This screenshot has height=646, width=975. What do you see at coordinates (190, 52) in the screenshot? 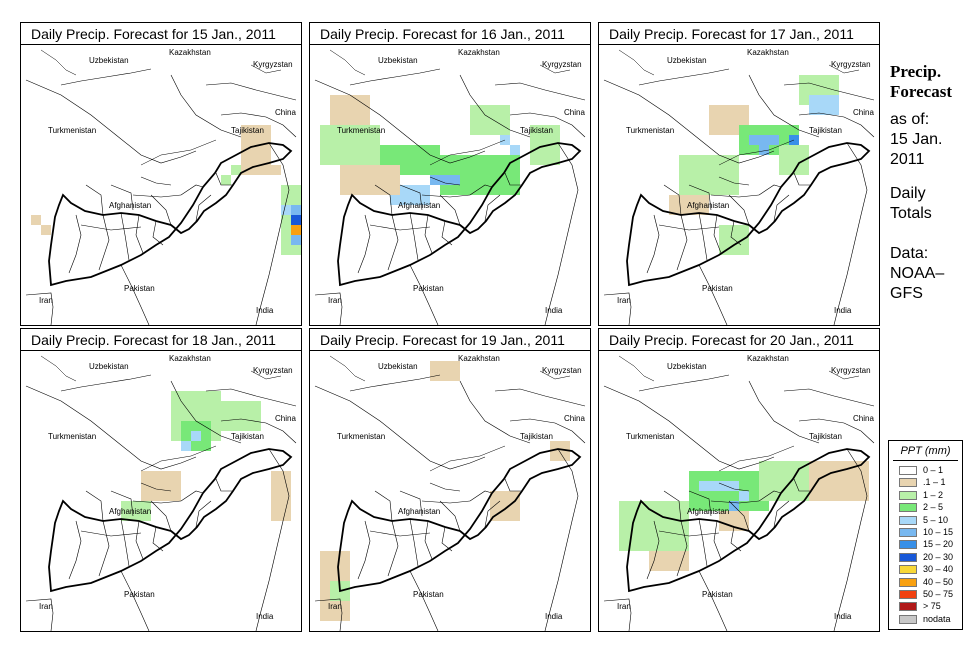
I see `country-label-kazakhstan: Kazakhstan` at bounding box center [190, 52].